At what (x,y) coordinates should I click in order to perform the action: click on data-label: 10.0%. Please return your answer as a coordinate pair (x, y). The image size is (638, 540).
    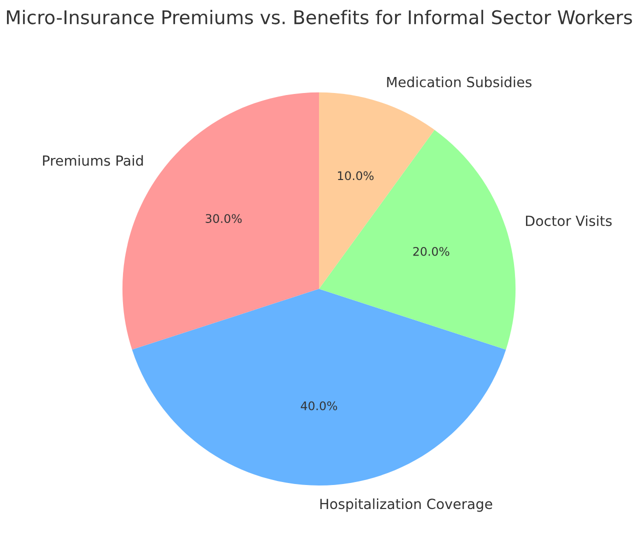
    Looking at the image, I should click on (356, 175).